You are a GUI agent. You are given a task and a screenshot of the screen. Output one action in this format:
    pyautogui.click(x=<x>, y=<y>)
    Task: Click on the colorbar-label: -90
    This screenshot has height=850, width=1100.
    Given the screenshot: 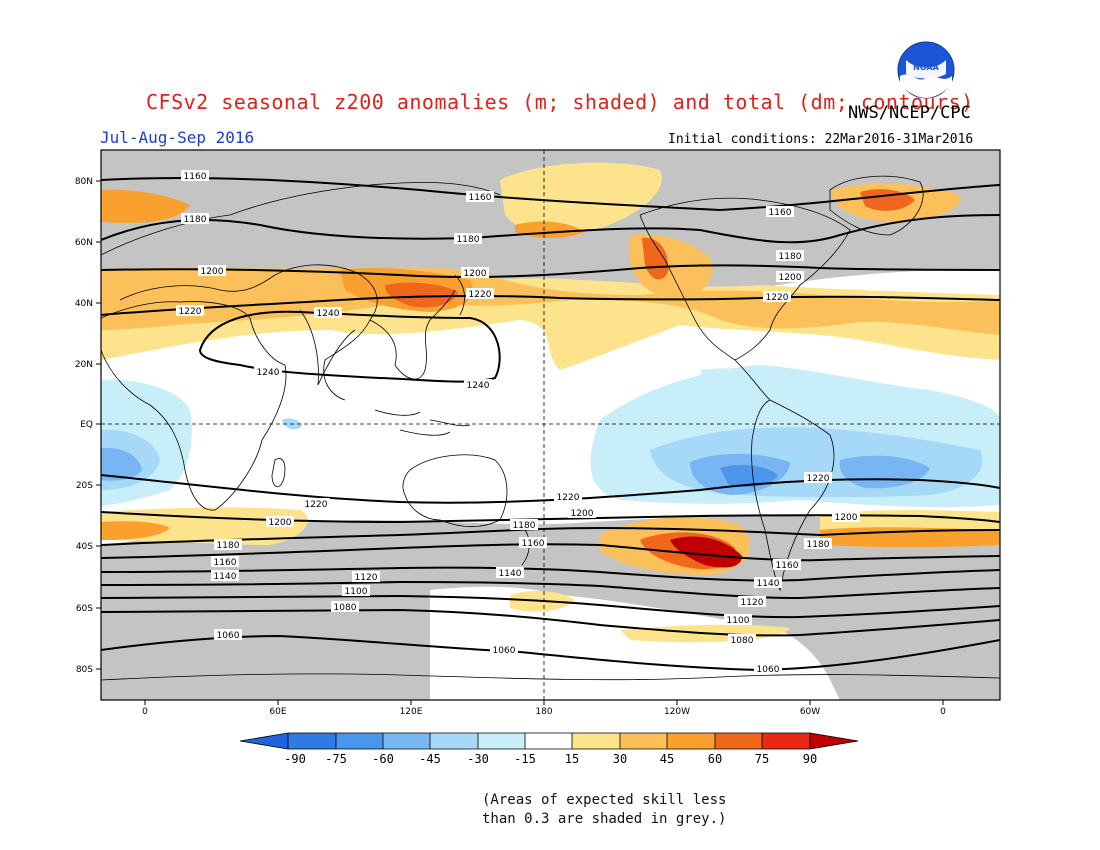 What is the action you would take?
    pyautogui.click(x=295, y=759)
    